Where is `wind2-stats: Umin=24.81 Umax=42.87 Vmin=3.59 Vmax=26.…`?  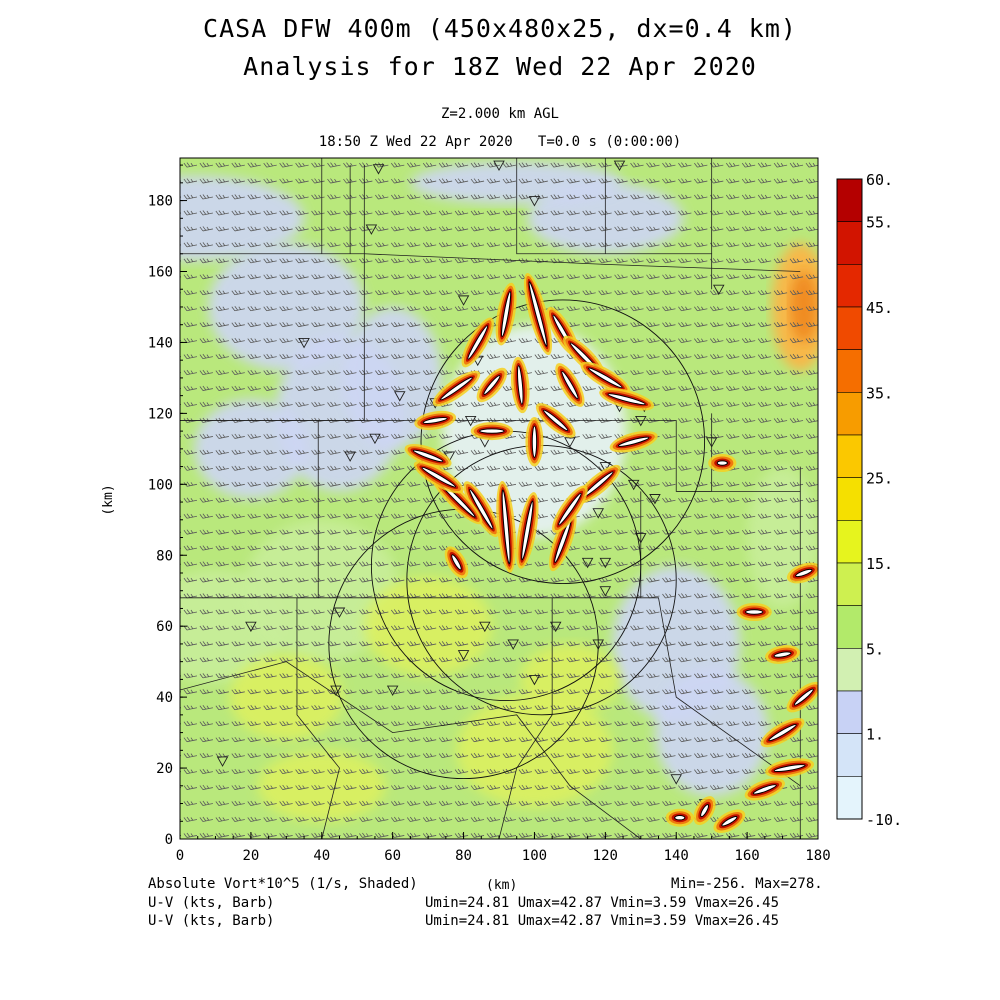 wind2-stats: Umin=24.81 Umax=42.87 Vmin=3.59 Vmax=26.… is located at coordinates (602, 921).